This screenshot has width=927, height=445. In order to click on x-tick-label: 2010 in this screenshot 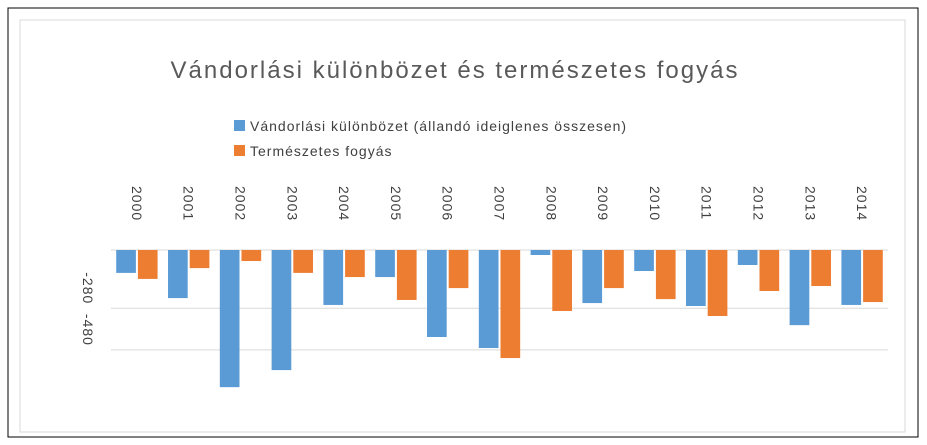, I will do `click(655, 203)`.